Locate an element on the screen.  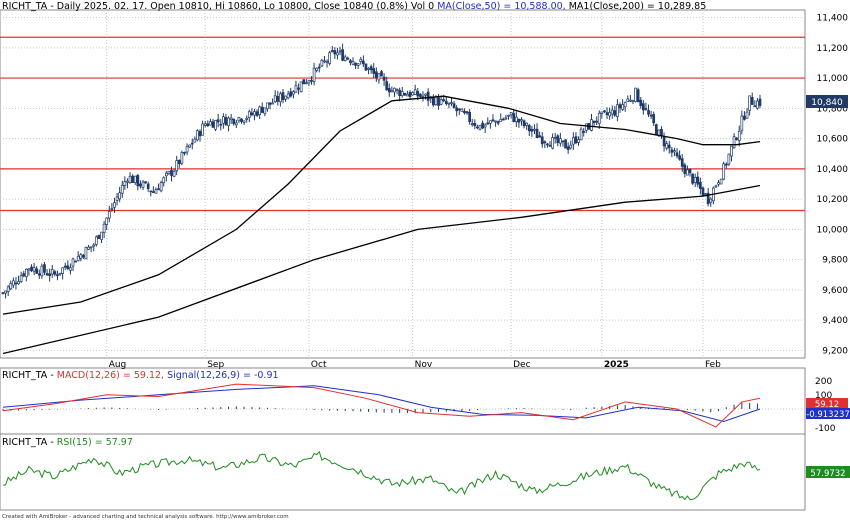
macd-line is located at coordinates (381, 405).